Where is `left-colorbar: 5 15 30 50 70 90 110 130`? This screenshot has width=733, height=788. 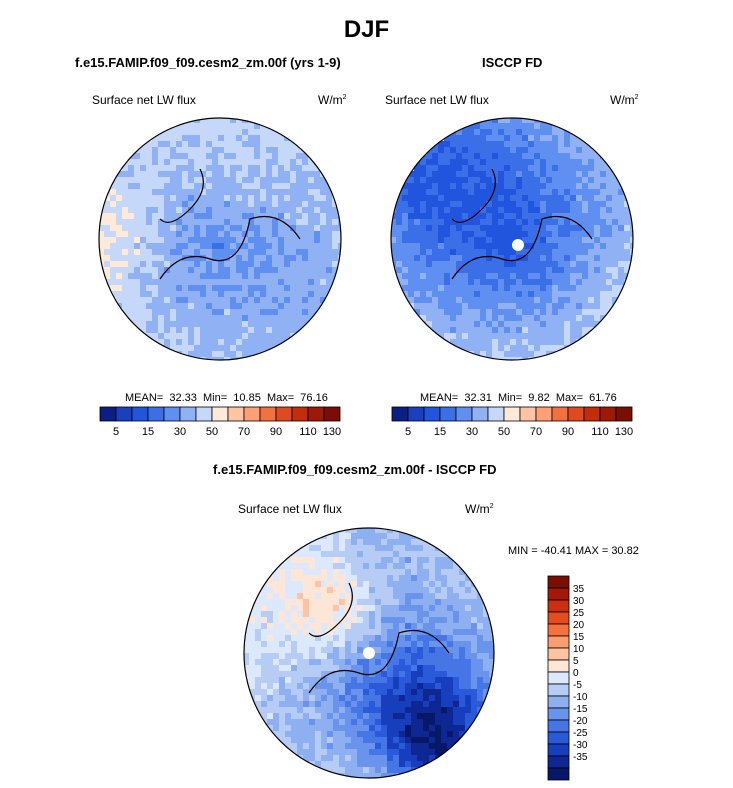 left-colorbar: 5 15 30 50 70 90 110 130 is located at coordinates (220, 422).